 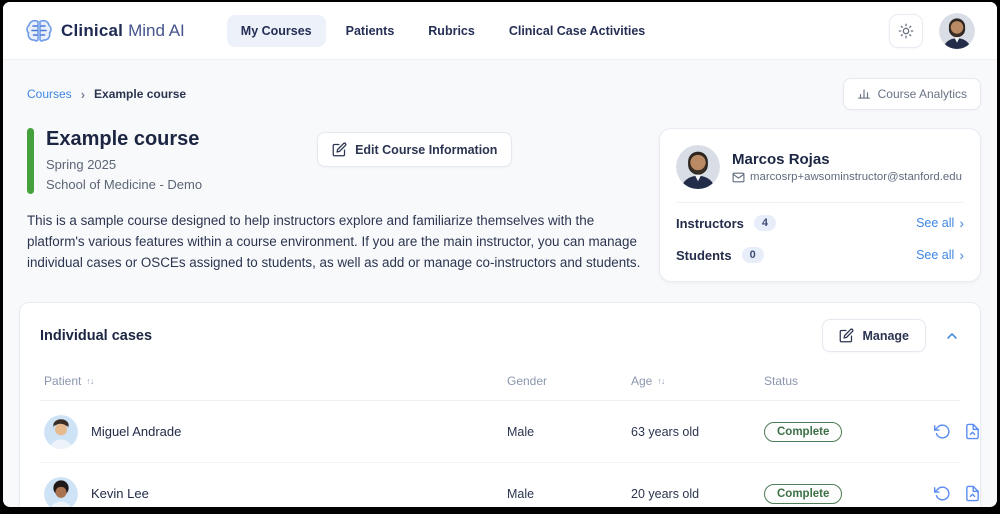 I want to click on collapse-section-button, so click(x=952, y=336).